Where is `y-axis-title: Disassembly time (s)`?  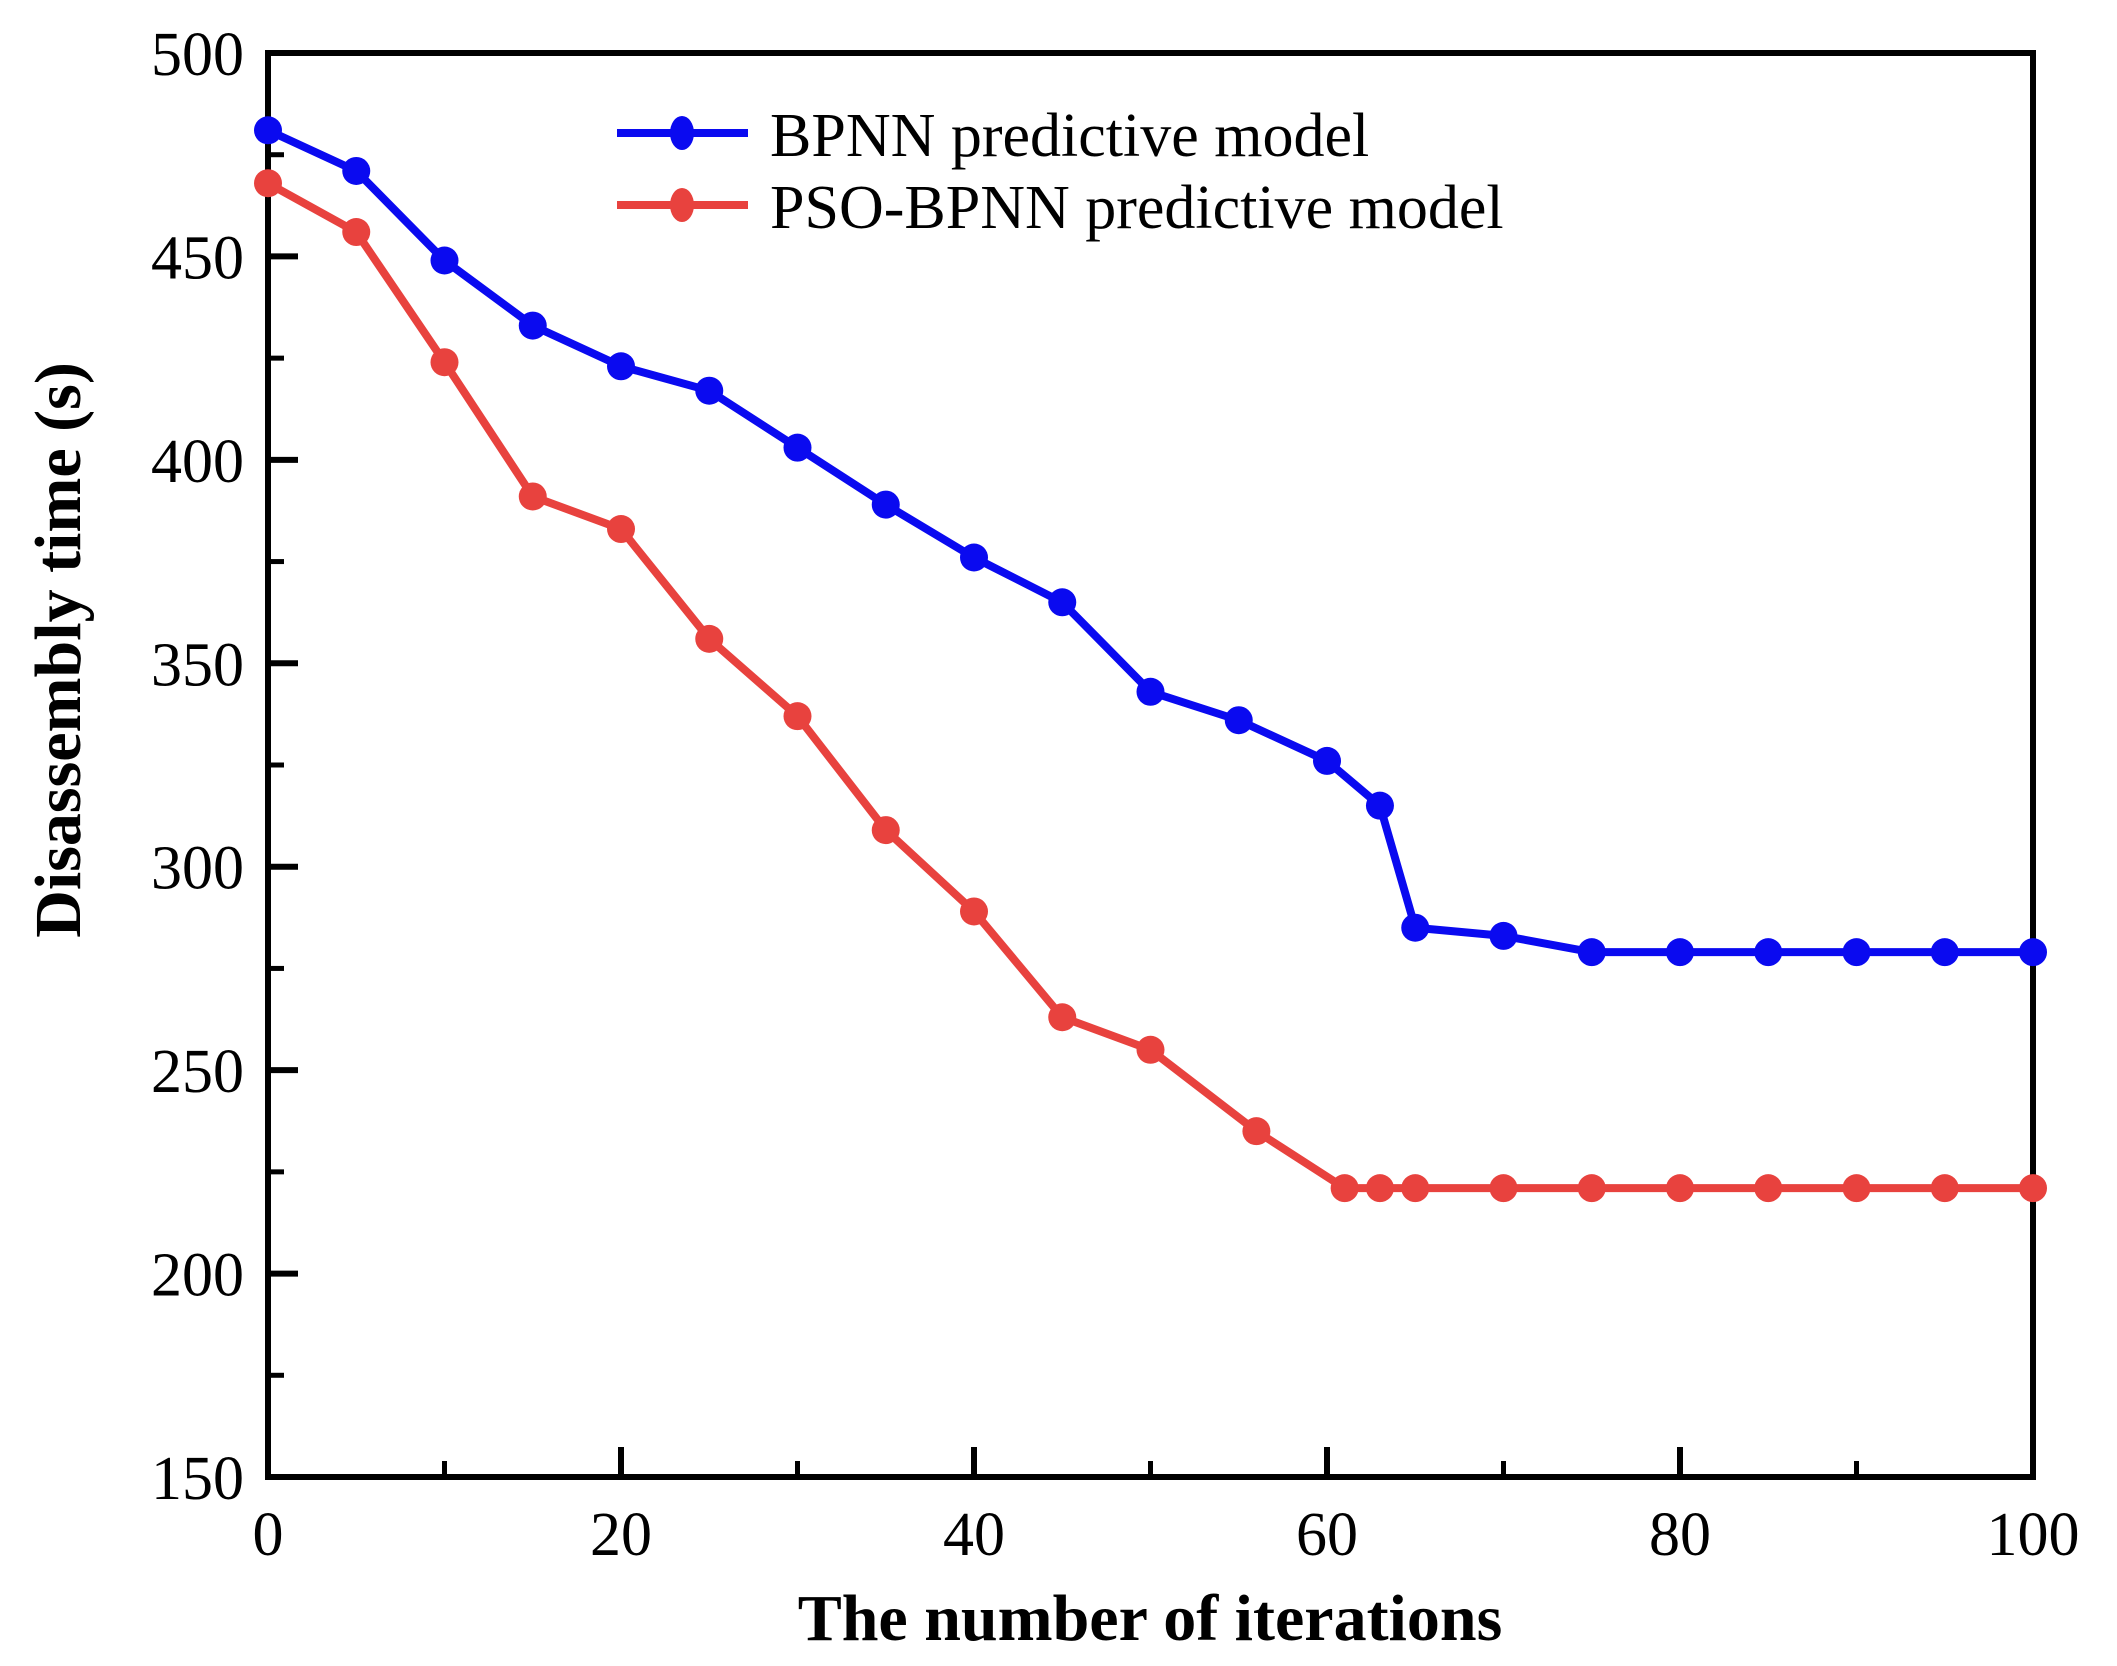
y-axis-title: Disassembly time (s) is located at coordinates (58, 650).